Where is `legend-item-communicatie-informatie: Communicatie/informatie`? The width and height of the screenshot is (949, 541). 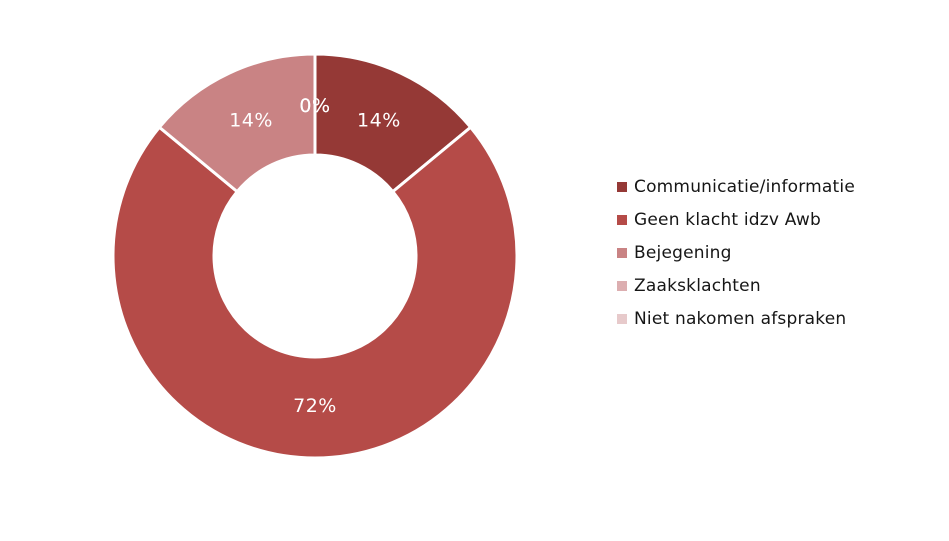
legend-item-communicatie-informatie: Communicatie/informatie is located at coordinates (736, 187).